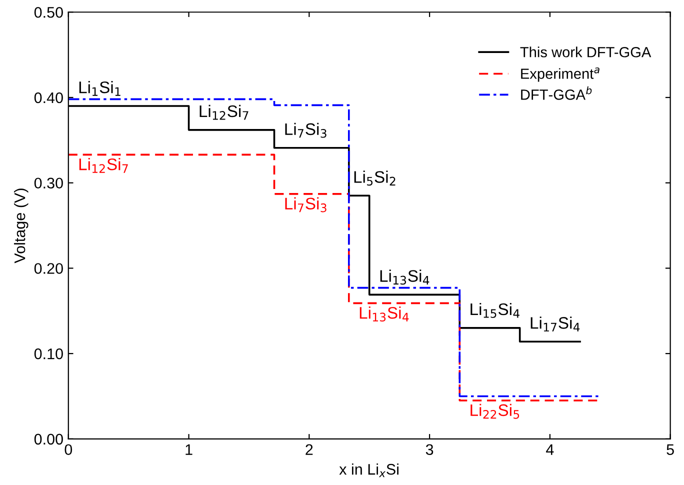 The image size is (684, 485). What do you see at coordinates (99, 88) in the screenshot?
I see `data-label: Li$_{1}$Si$_{1}$` at bounding box center [99, 88].